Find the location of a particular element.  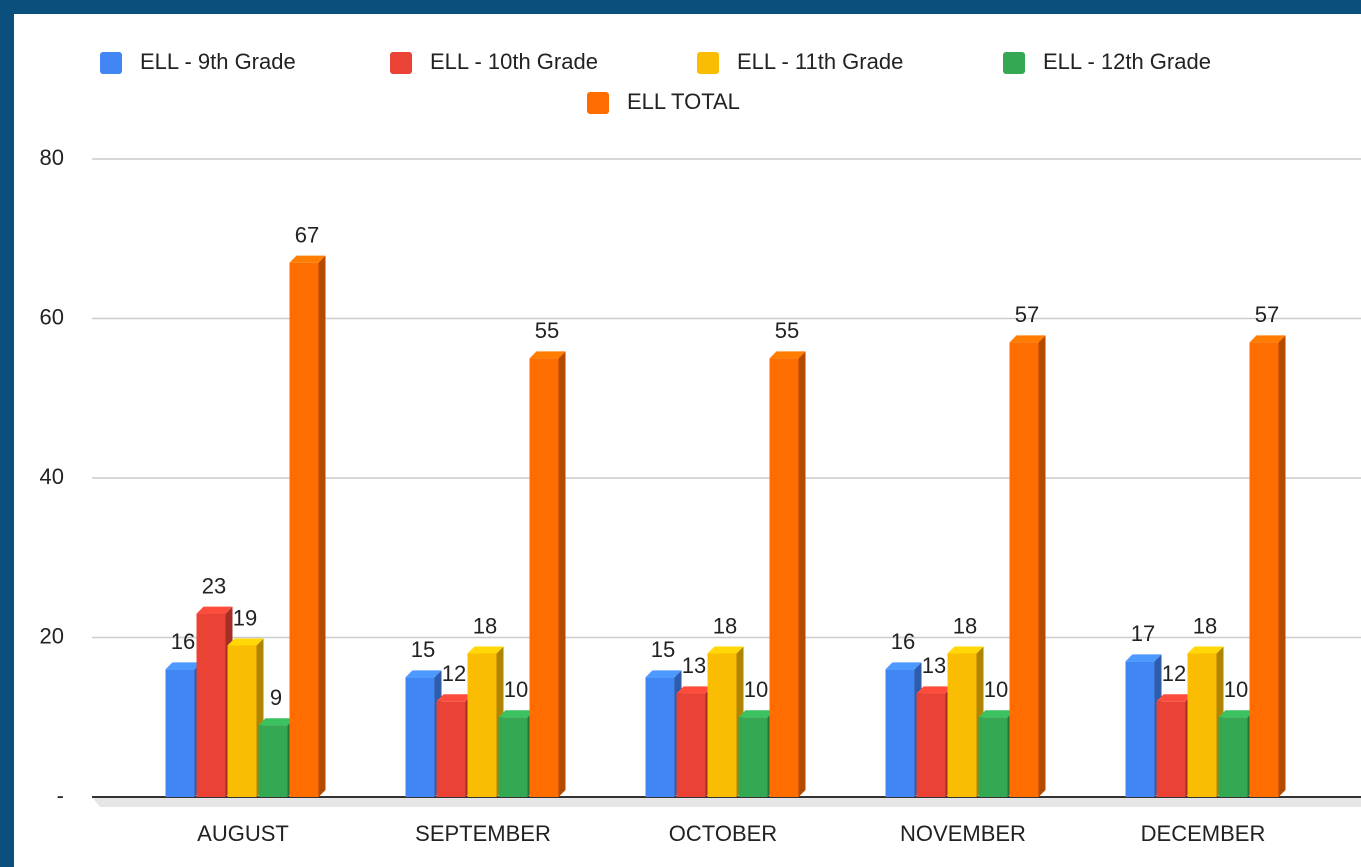

floor is located at coordinates (726, 802).